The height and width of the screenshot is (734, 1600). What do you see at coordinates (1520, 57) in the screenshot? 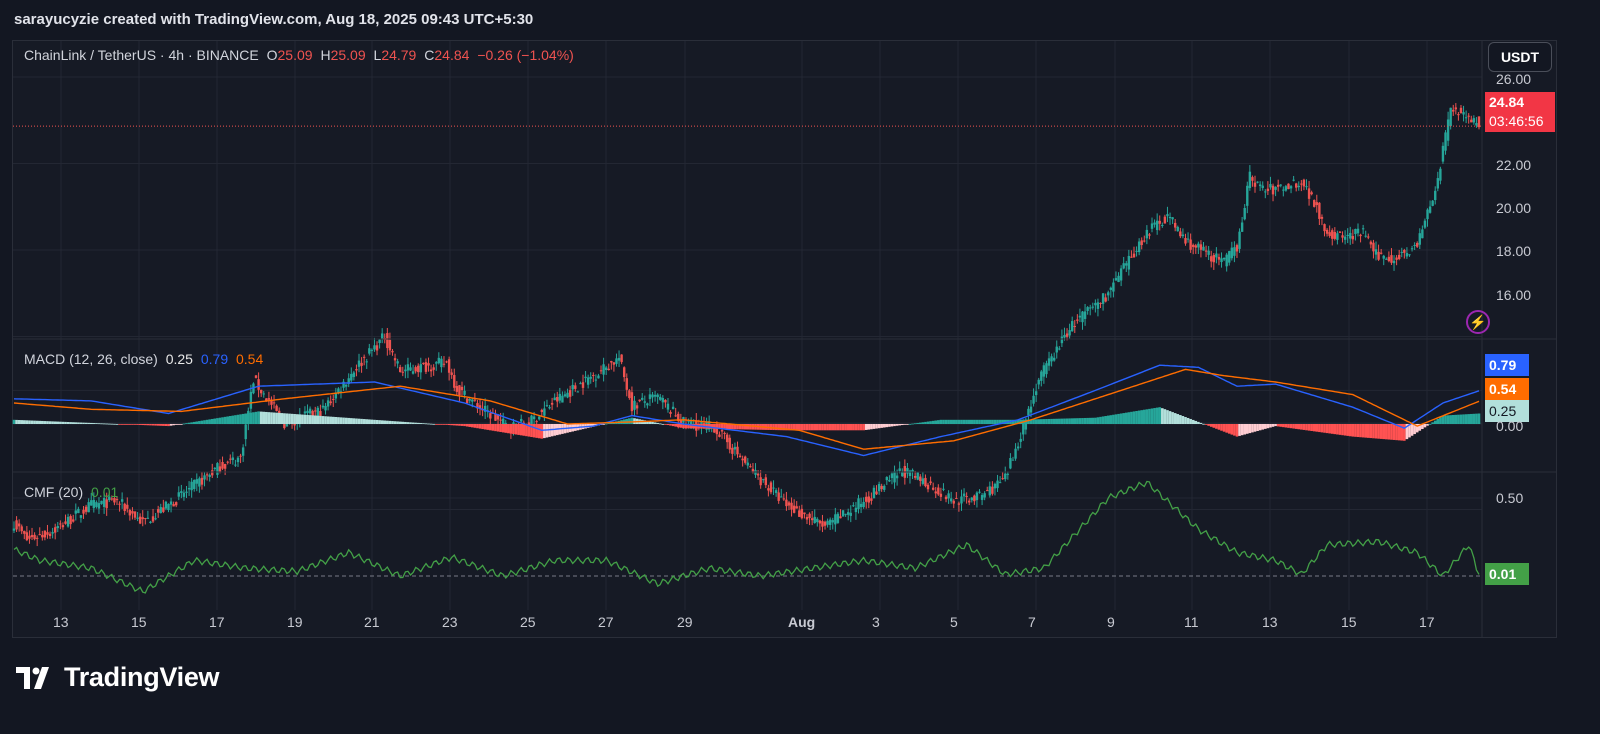
I see `currency-button: USDT` at bounding box center [1520, 57].